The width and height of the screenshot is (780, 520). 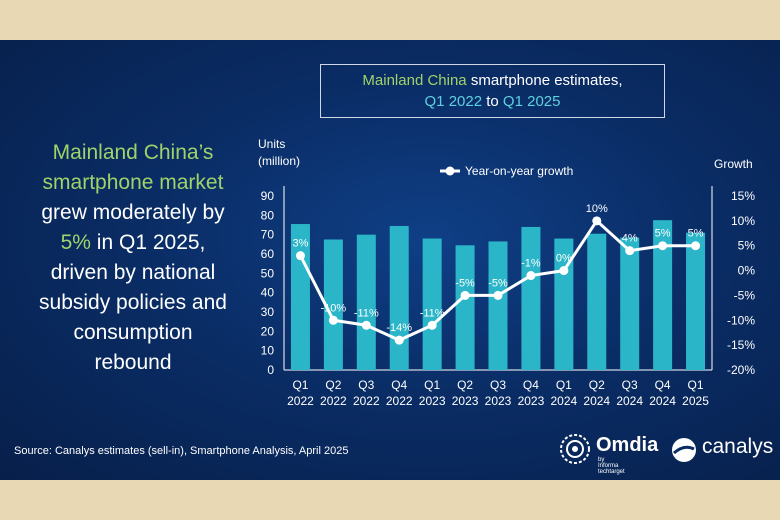 What do you see at coordinates (268, 293) in the screenshot?
I see `left-tick-label: 40` at bounding box center [268, 293].